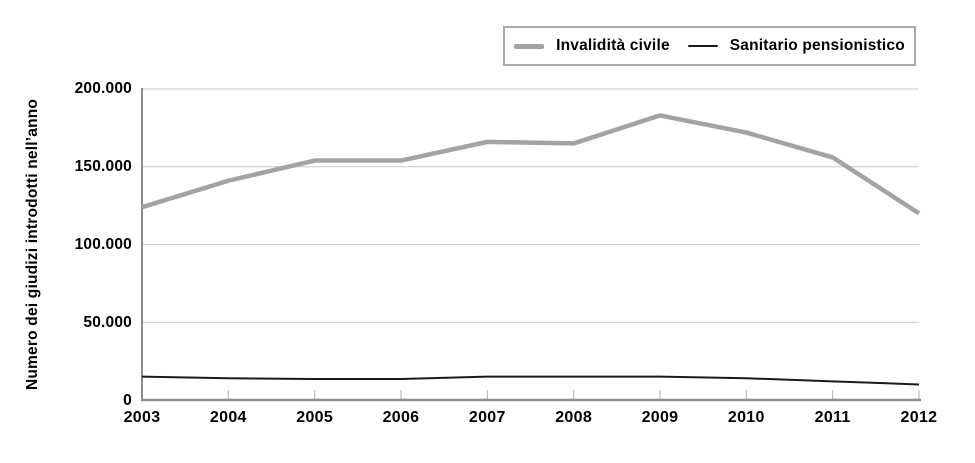  I want to click on legend-label: Invalidità civile, so click(613, 45).